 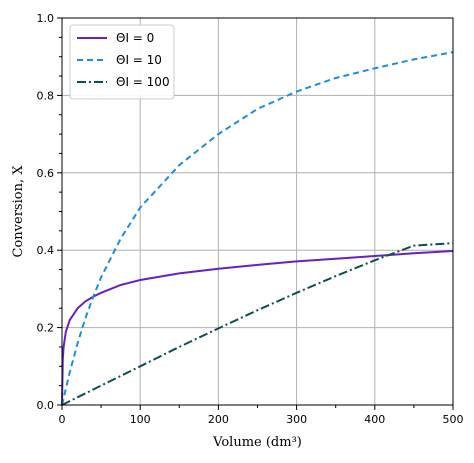 What do you see at coordinates (135, 38) in the screenshot?
I see `legend-label: ΘI = 0` at bounding box center [135, 38].